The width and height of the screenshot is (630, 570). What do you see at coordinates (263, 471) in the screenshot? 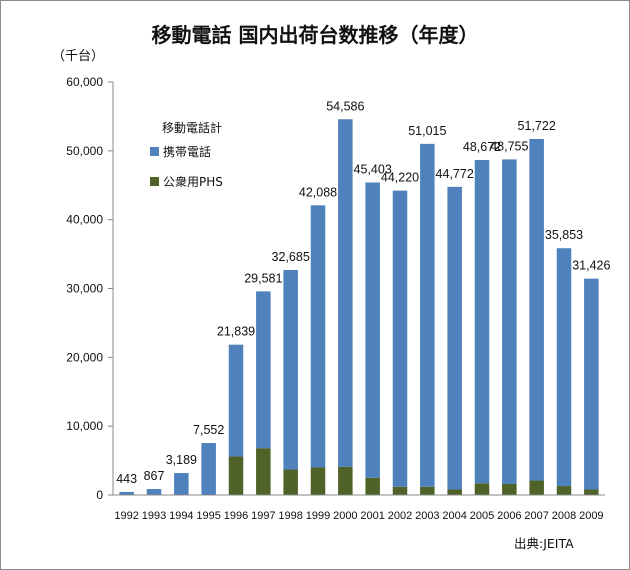
I see `bar-phs-1997` at bounding box center [263, 471].